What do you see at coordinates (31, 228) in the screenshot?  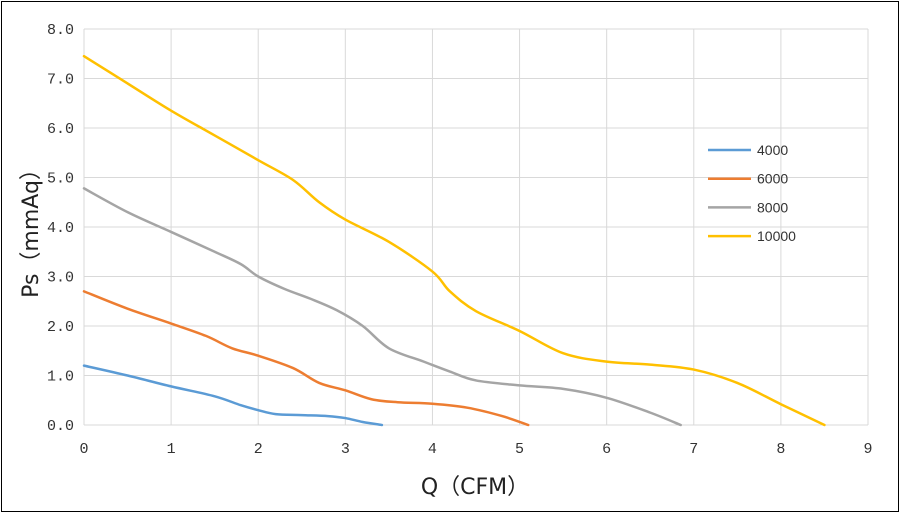 I see `y-axis-label: Ps（mmAq）` at bounding box center [31, 228].